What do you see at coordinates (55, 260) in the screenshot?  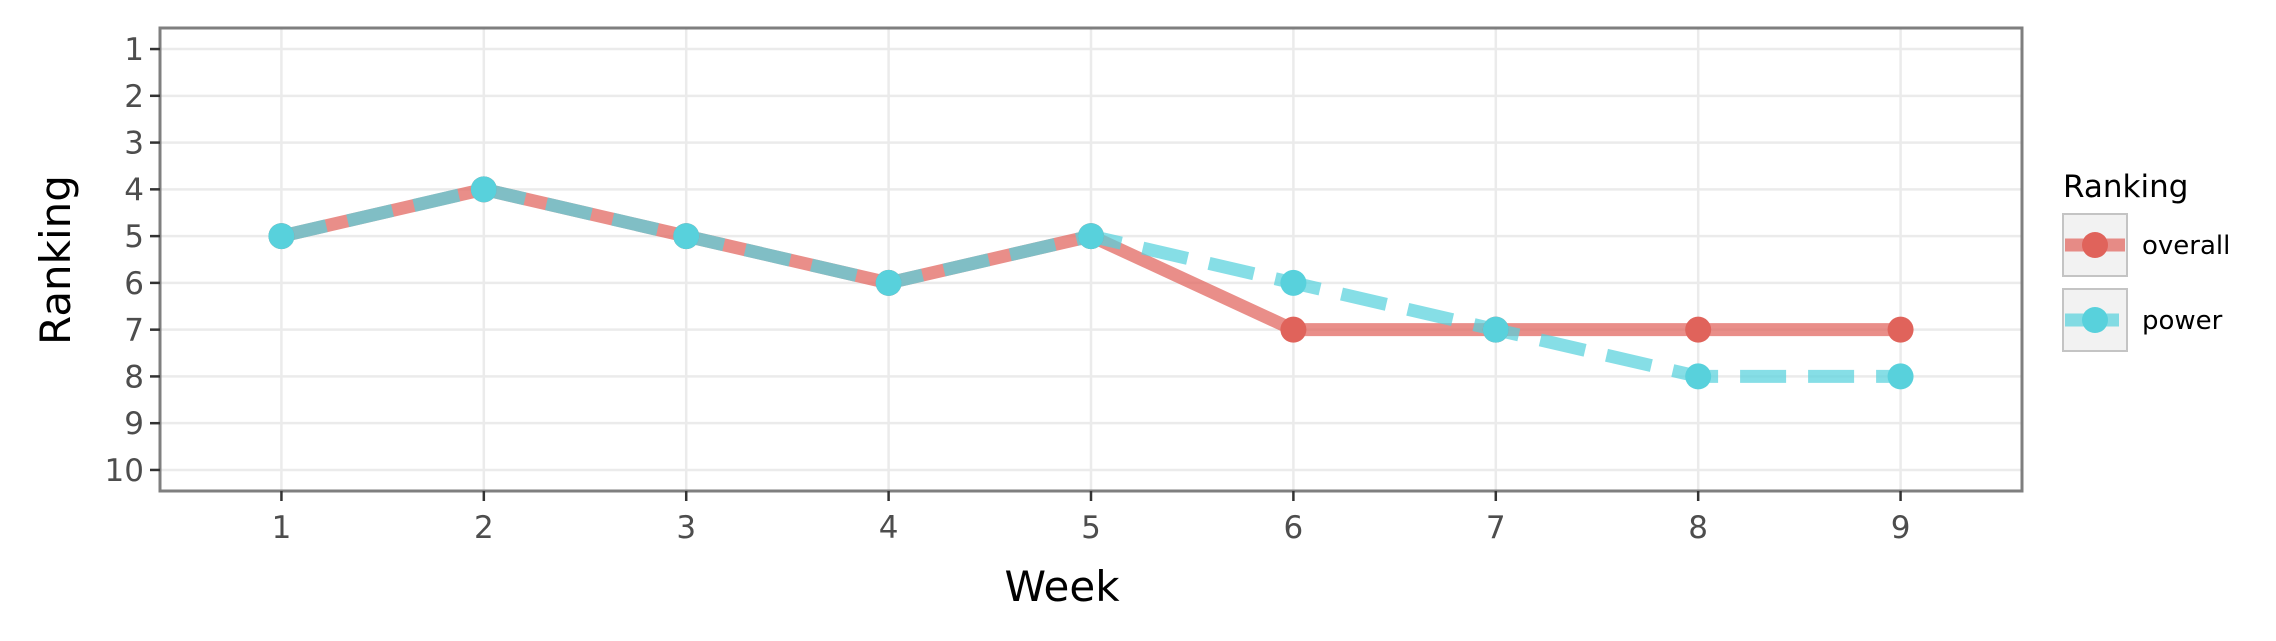 I see `y-axis-title: Ranking` at bounding box center [55, 260].